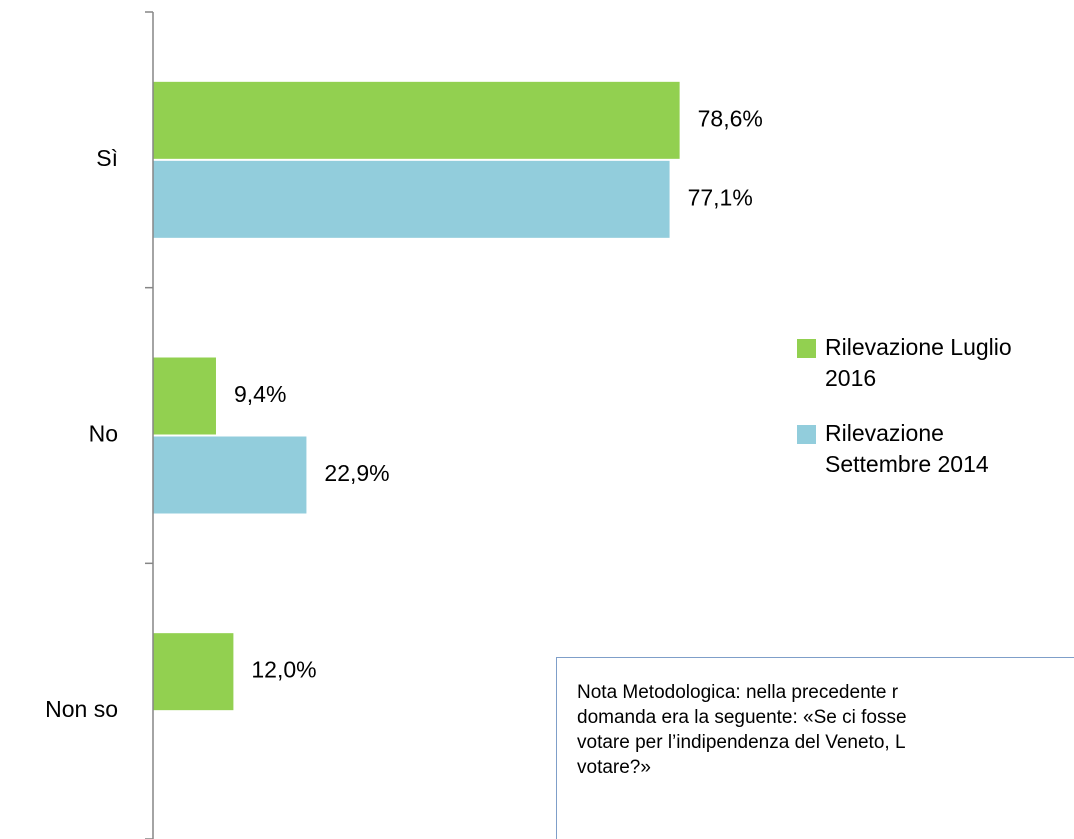 This screenshot has height=839, width=1074. What do you see at coordinates (741, 742) in the screenshot?
I see `note-line: votare per l’indipendenza del Veneto, L` at bounding box center [741, 742].